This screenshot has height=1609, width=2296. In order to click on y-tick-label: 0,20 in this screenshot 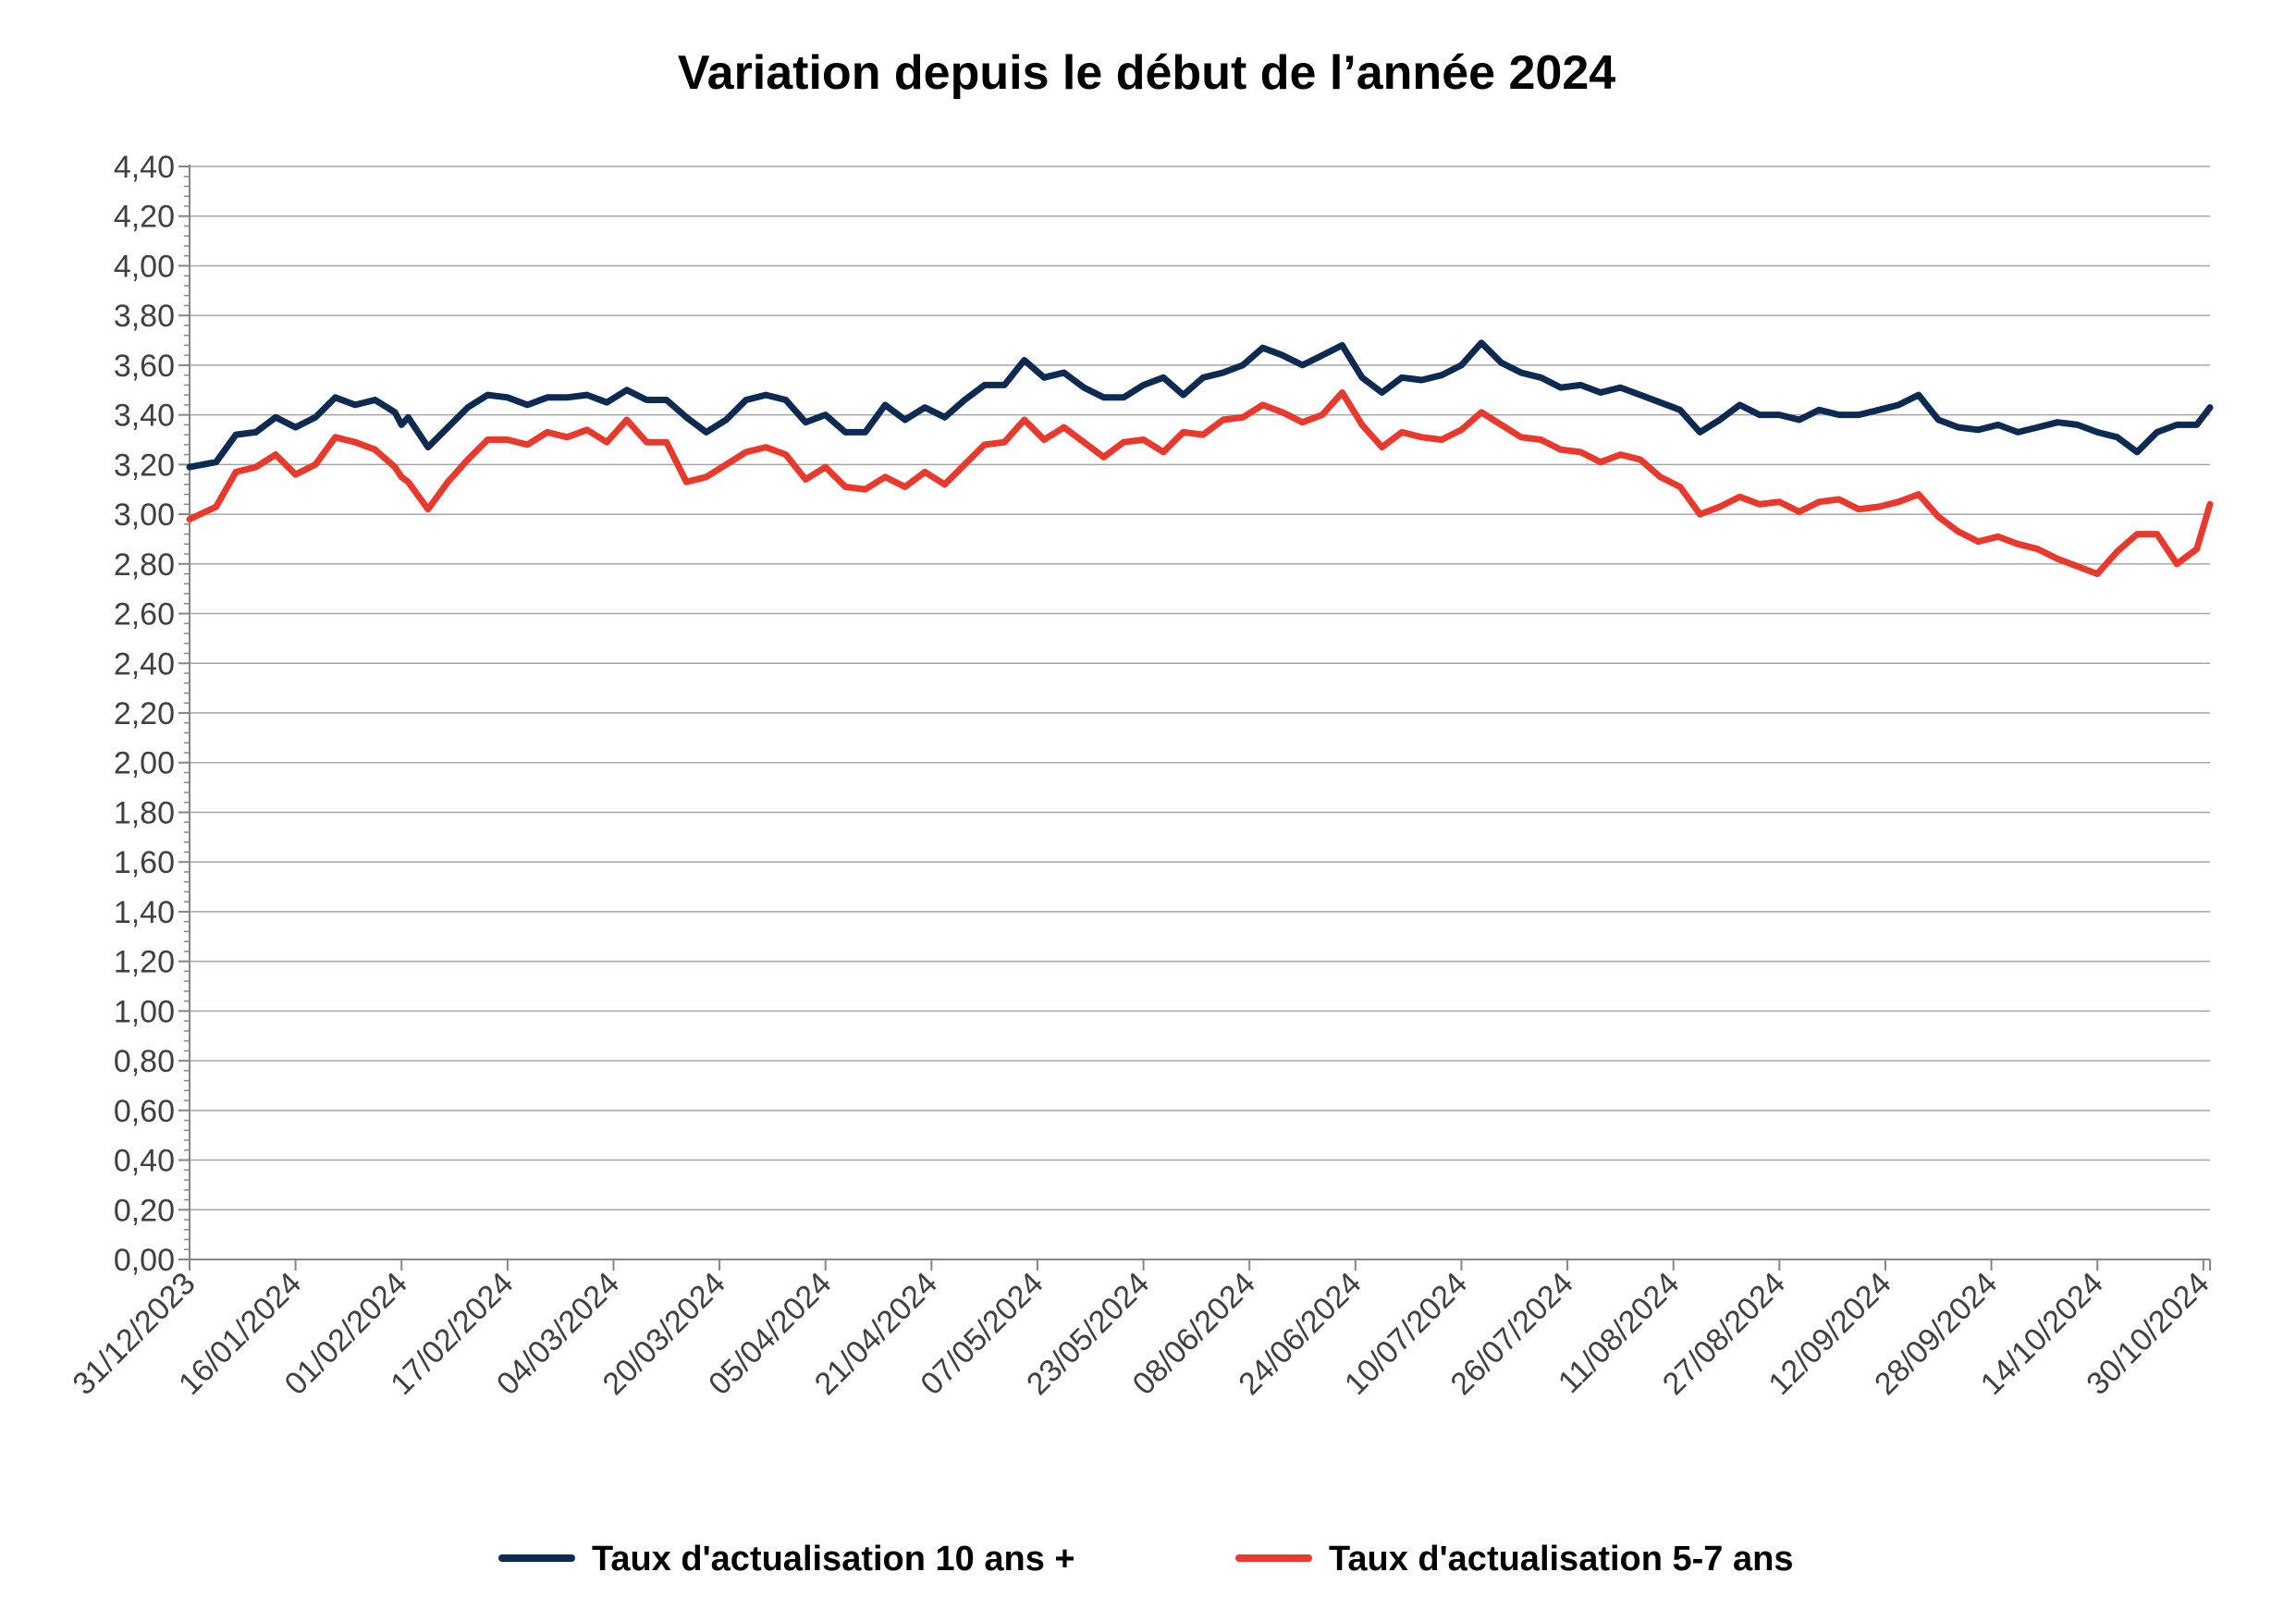, I will do `click(144, 1210)`.